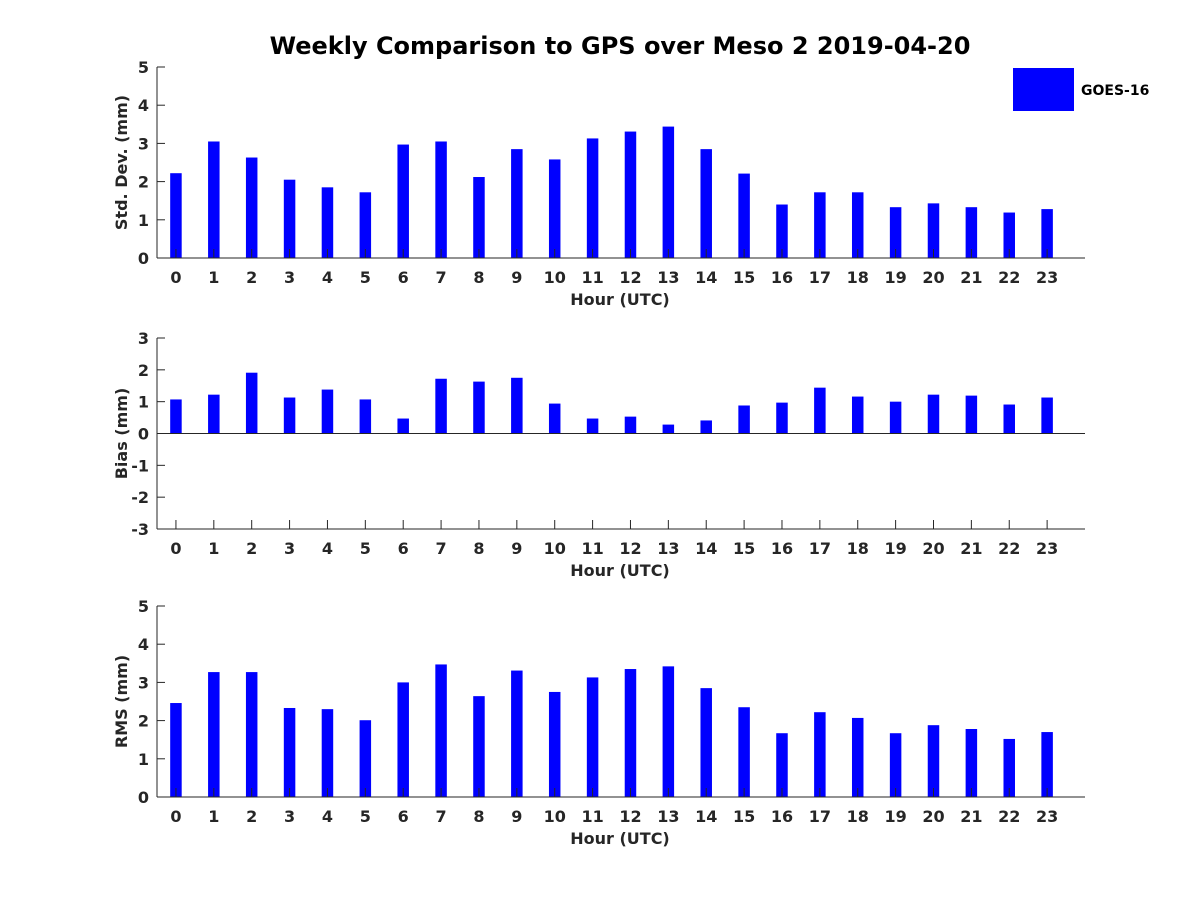  I want to click on bias-ylabel: Bias (mm), so click(121, 434).